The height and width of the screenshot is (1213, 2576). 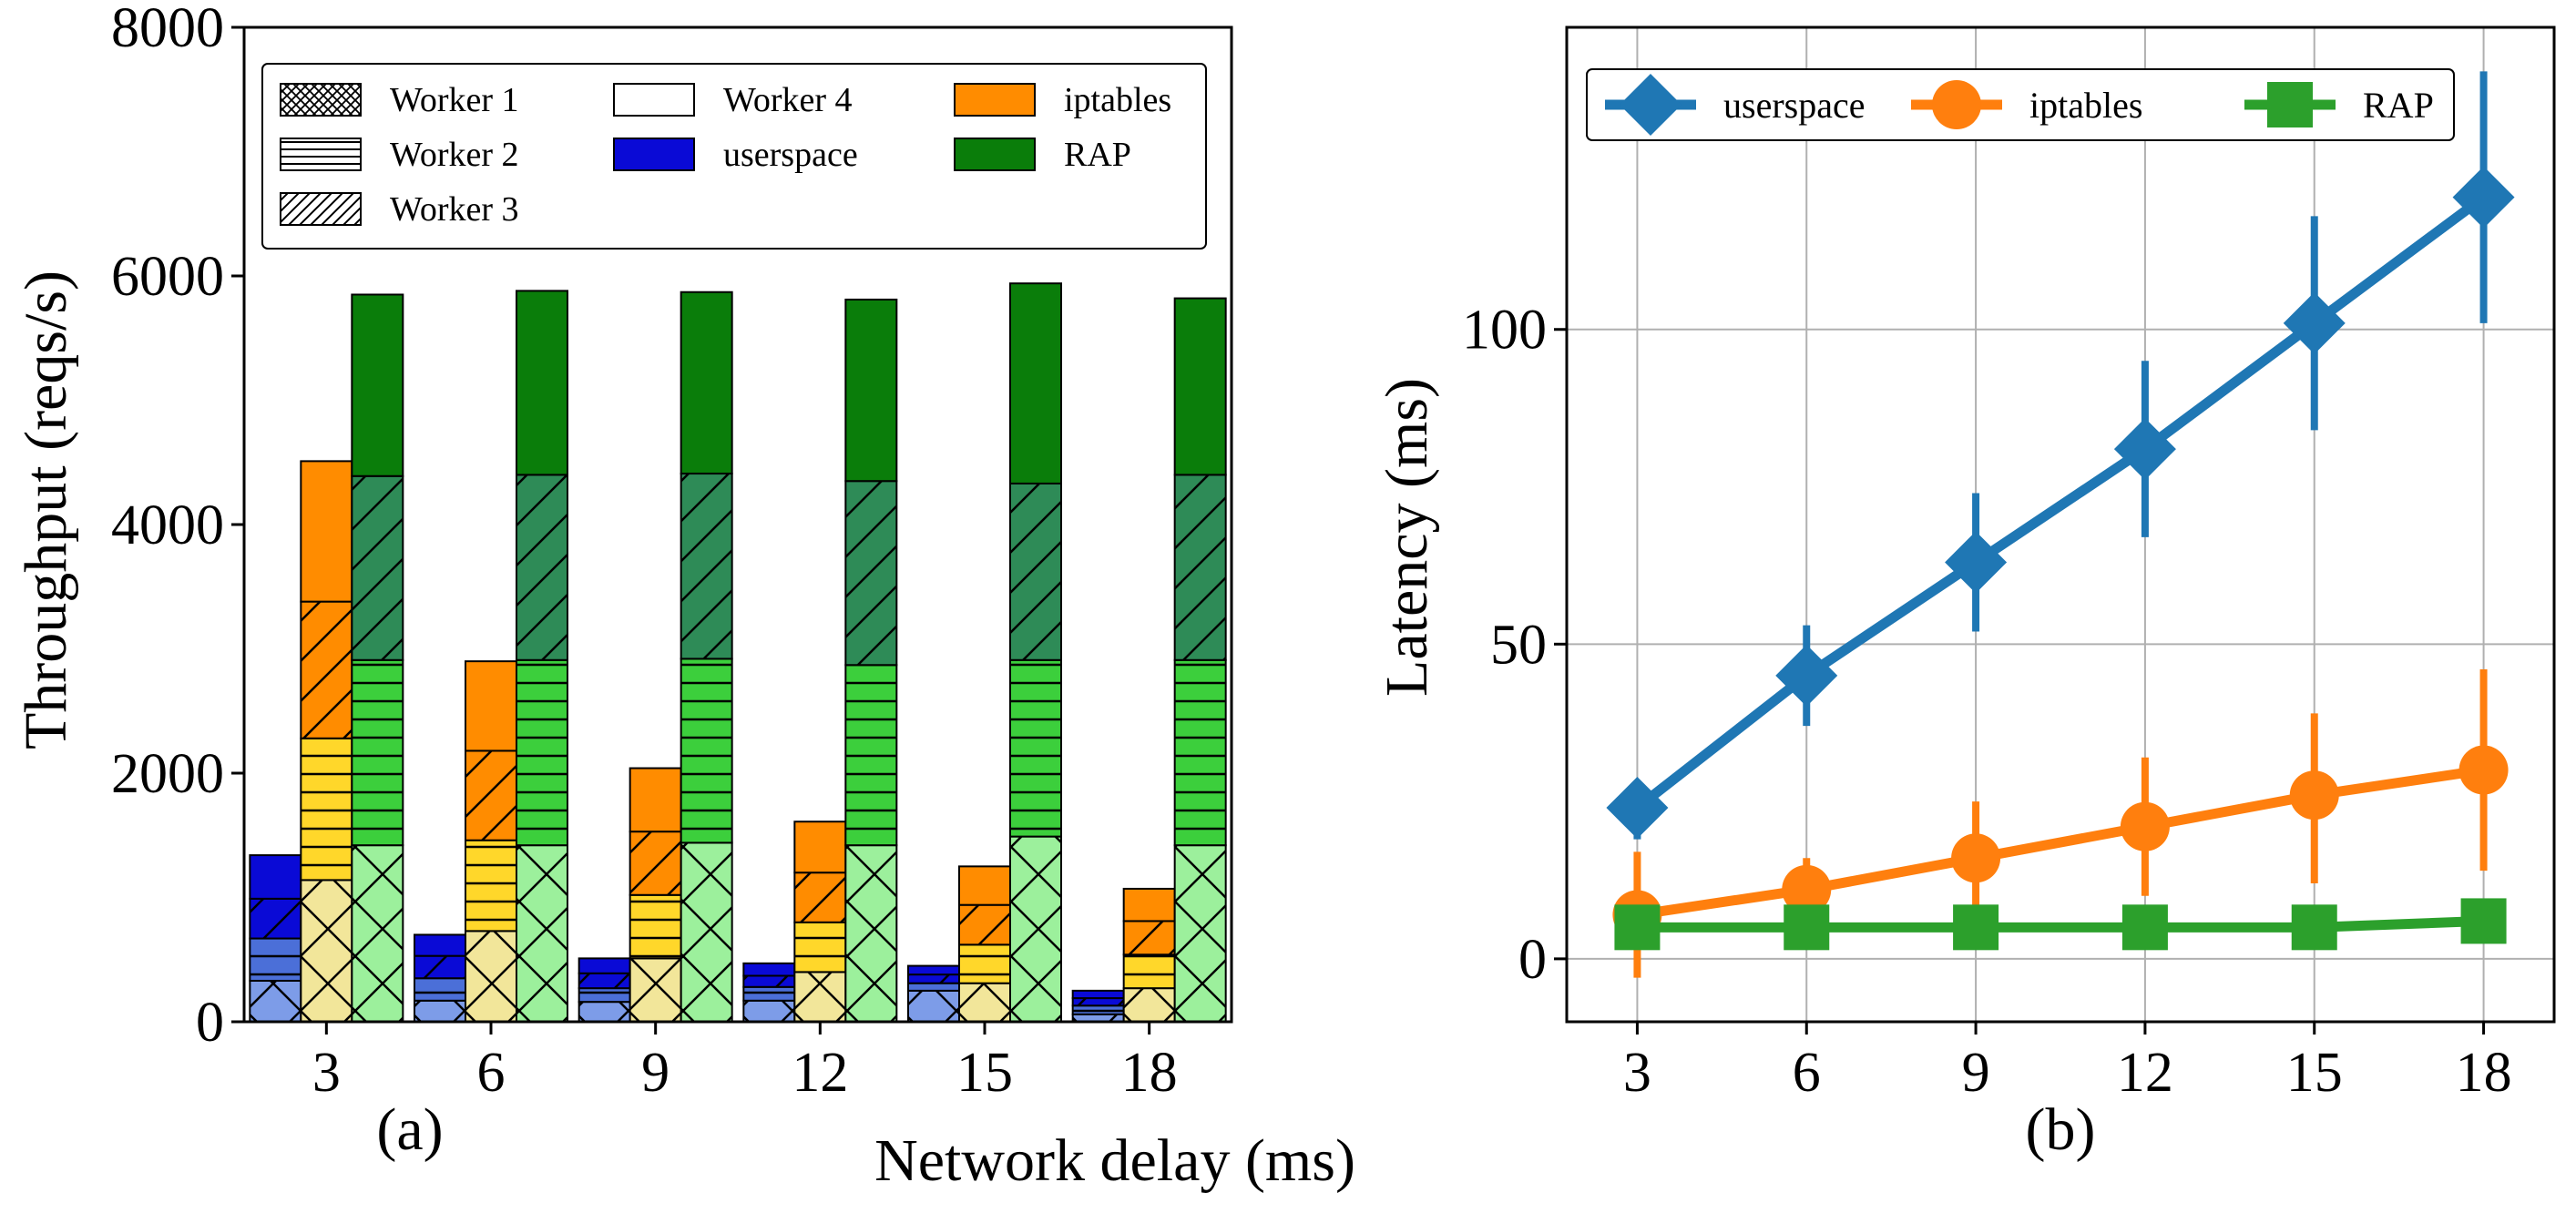 What do you see at coordinates (1098, 1009) in the screenshot?
I see `bar-userspace-worker2-18-hatch` at bounding box center [1098, 1009].